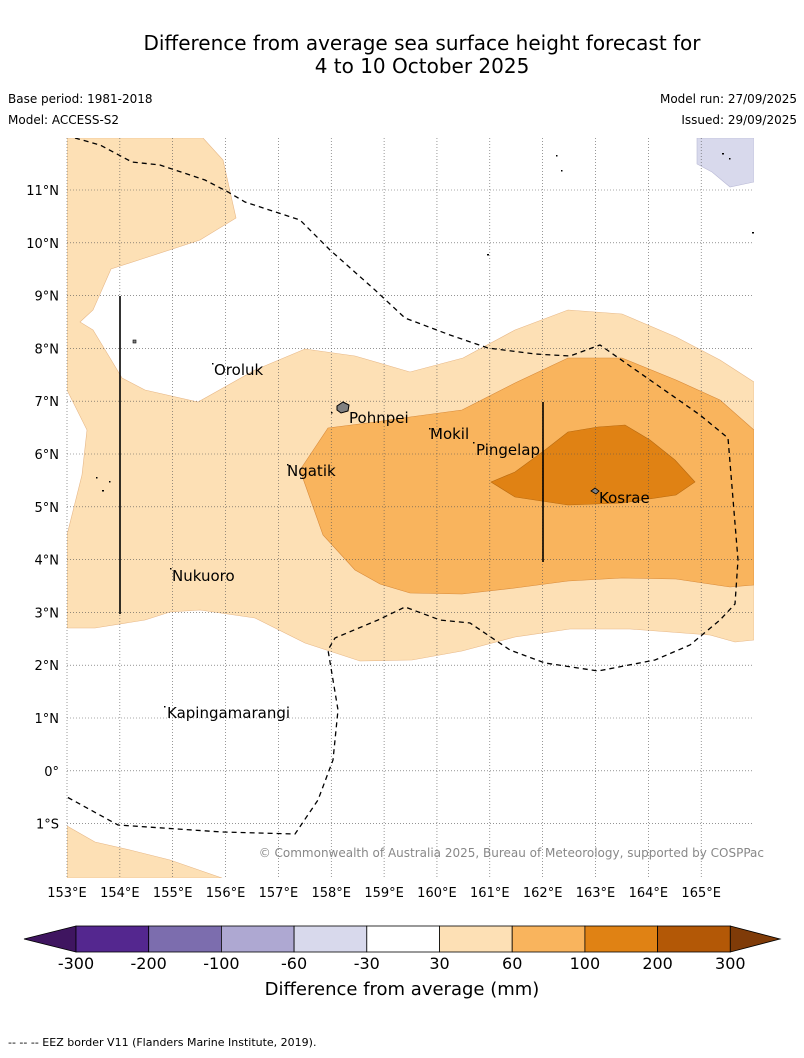 Image resolution: width=804 pixels, height=1058 pixels. What do you see at coordinates (47, 402) in the screenshot?
I see `lat-tick-label: 7°N` at bounding box center [47, 402].